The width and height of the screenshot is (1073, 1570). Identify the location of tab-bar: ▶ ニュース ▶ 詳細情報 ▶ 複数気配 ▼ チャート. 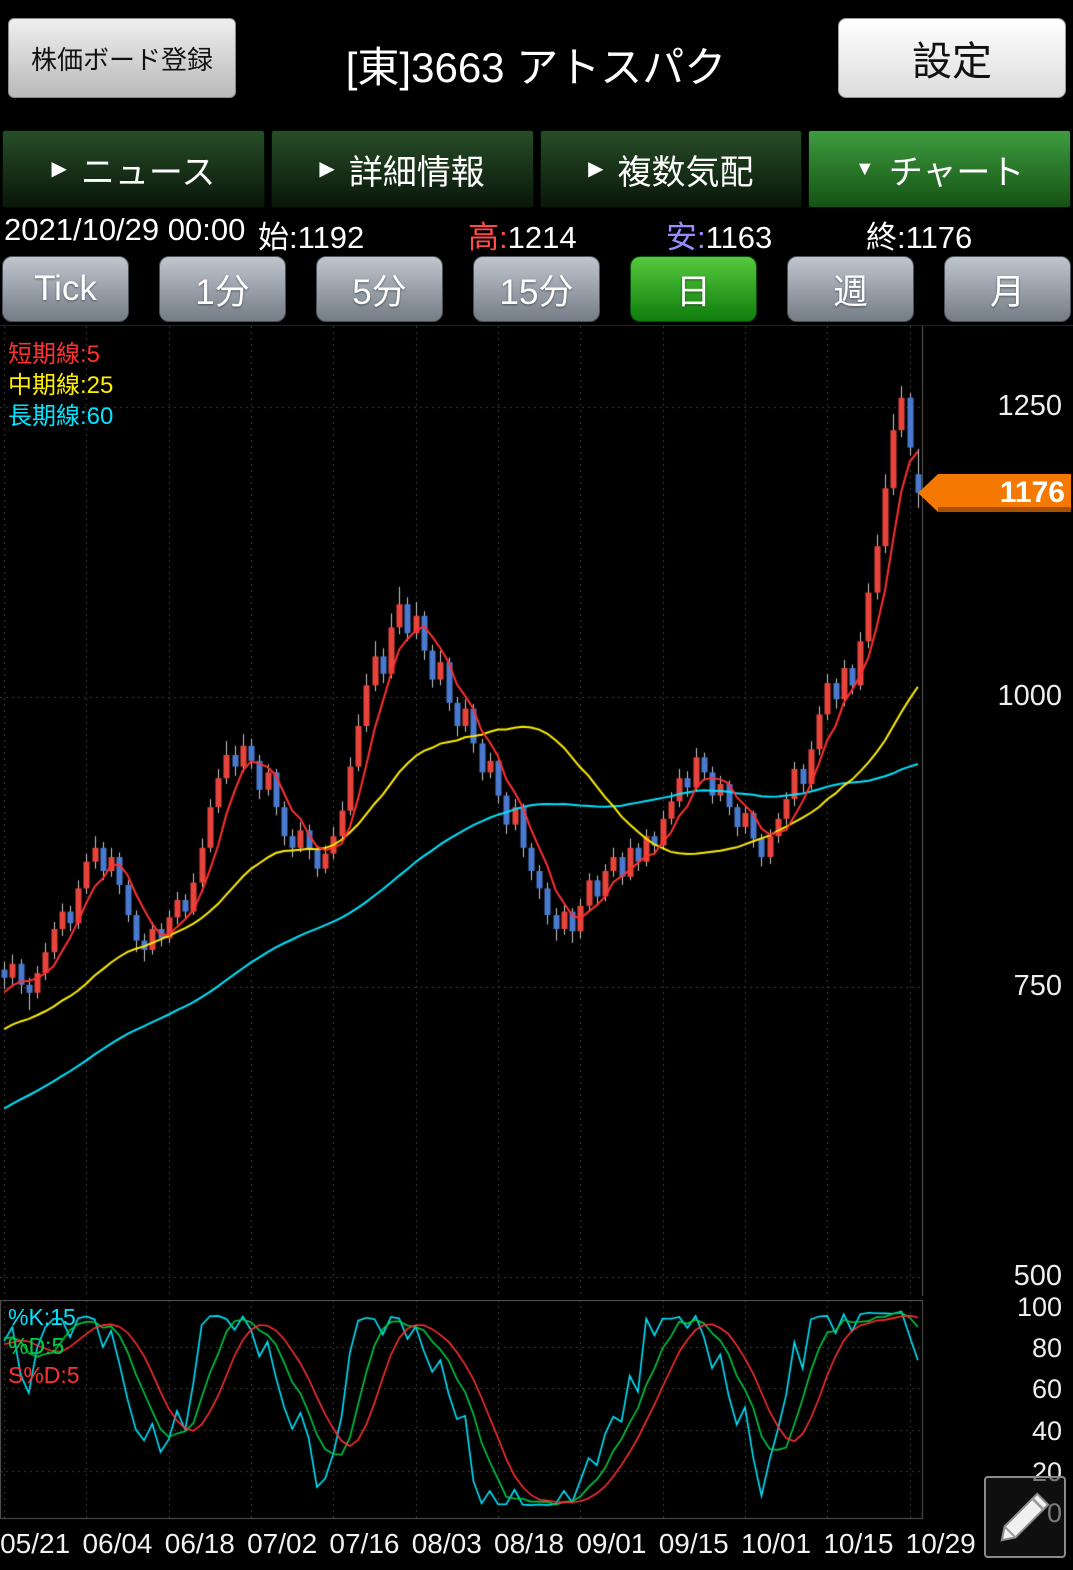
(536, 169).